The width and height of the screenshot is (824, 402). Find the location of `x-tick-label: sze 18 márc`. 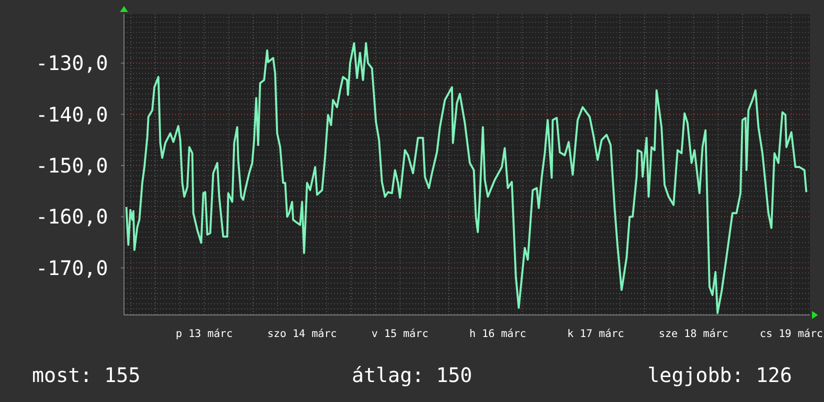

x-tick-label: sze 18 márc is located at coordinates (693, 334).